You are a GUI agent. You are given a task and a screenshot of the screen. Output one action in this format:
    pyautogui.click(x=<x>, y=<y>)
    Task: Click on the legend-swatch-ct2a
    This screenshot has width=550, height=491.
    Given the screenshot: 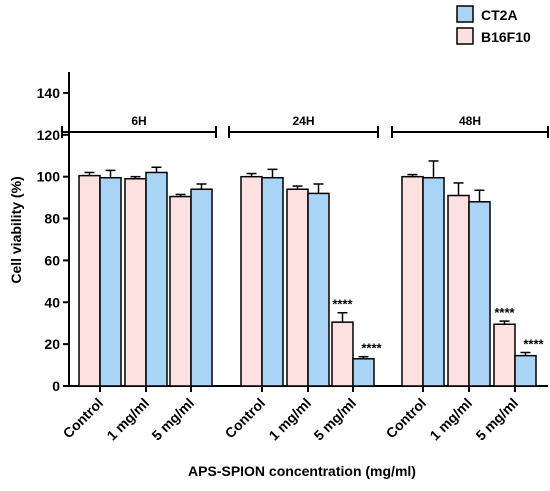 What is the action you would take?
    pyautogui.click(x=465, y=14)
    